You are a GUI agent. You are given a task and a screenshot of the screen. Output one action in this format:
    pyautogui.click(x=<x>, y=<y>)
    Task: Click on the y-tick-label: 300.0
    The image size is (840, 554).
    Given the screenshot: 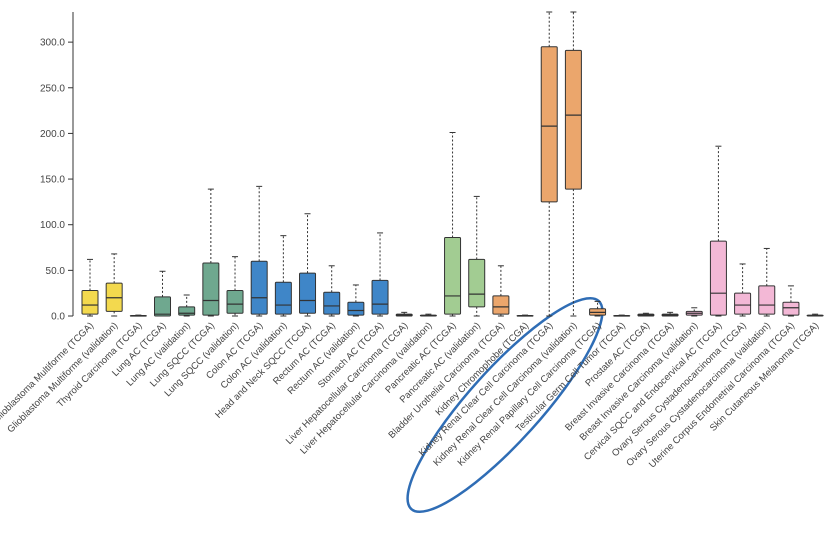 What is the action you would take?
    pyautogui.click(x=52, y=43)
    